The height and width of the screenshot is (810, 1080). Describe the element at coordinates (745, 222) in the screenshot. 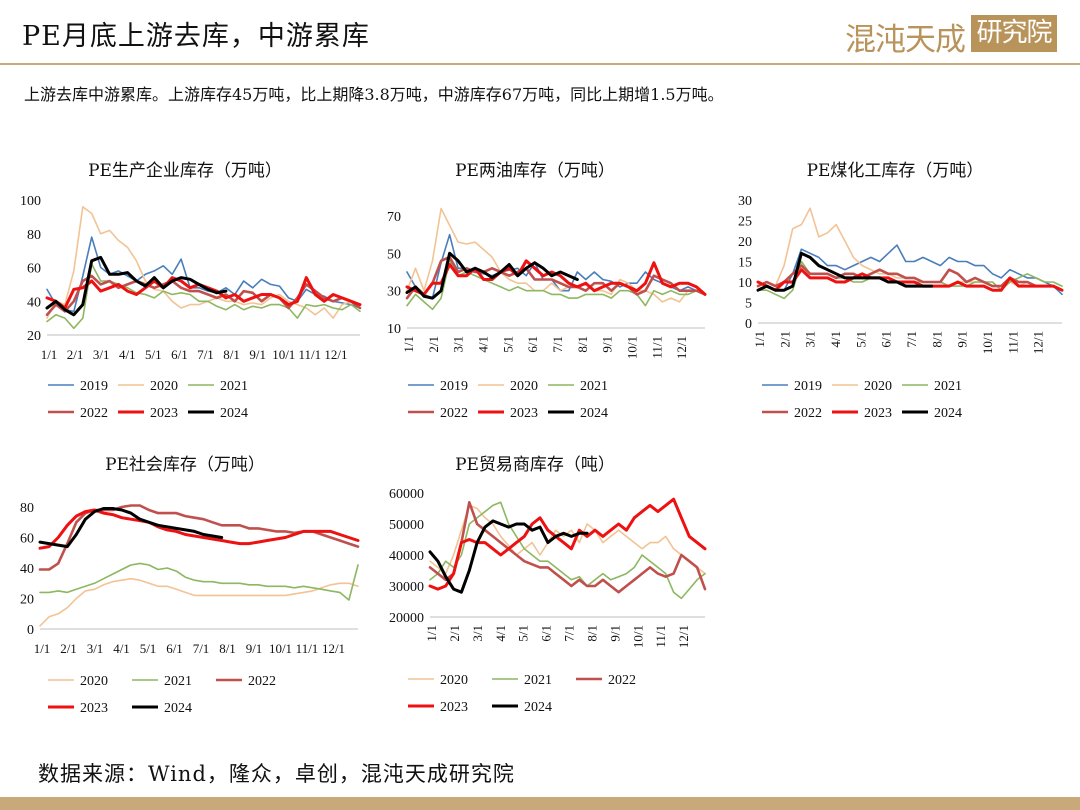

I see `y-tick-label: 25` at that location.